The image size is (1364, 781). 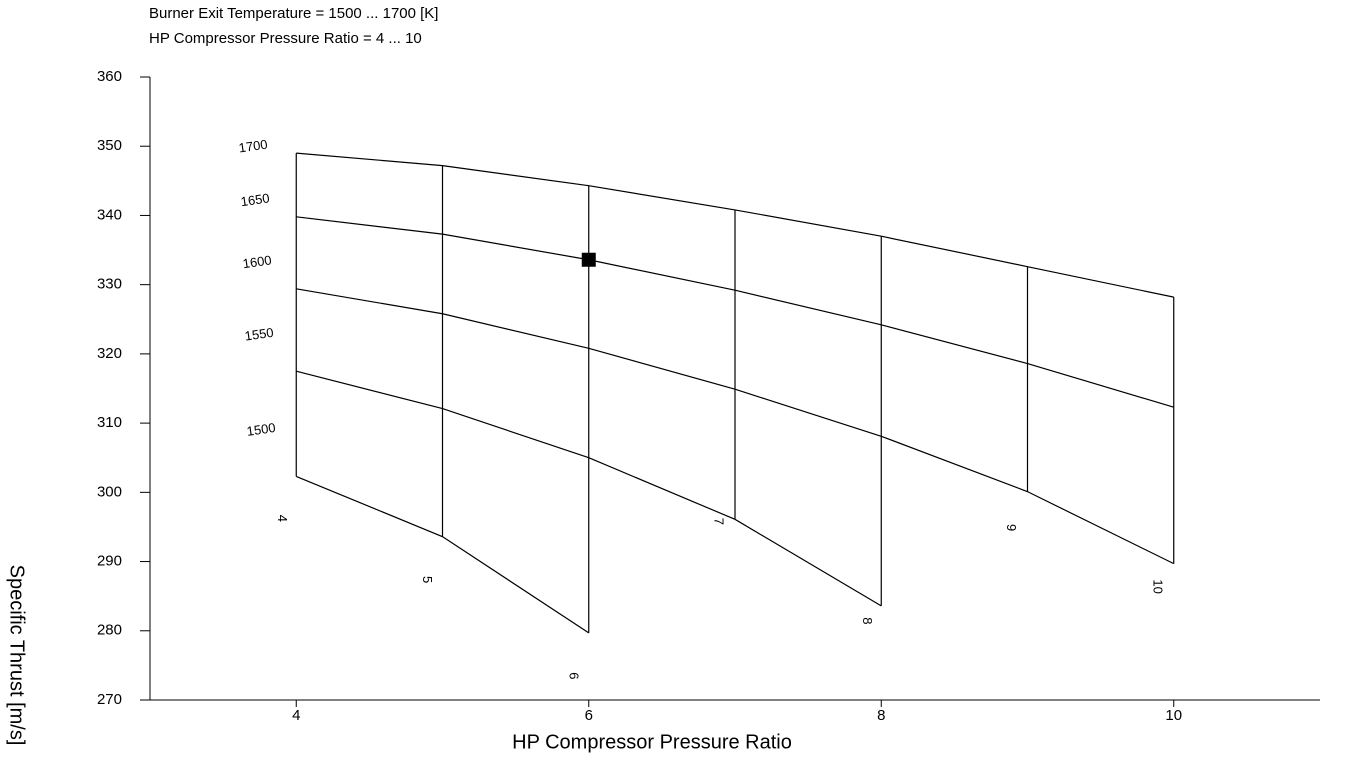 I want to click on temperature-label: 1700, so click(x=253, y=146).